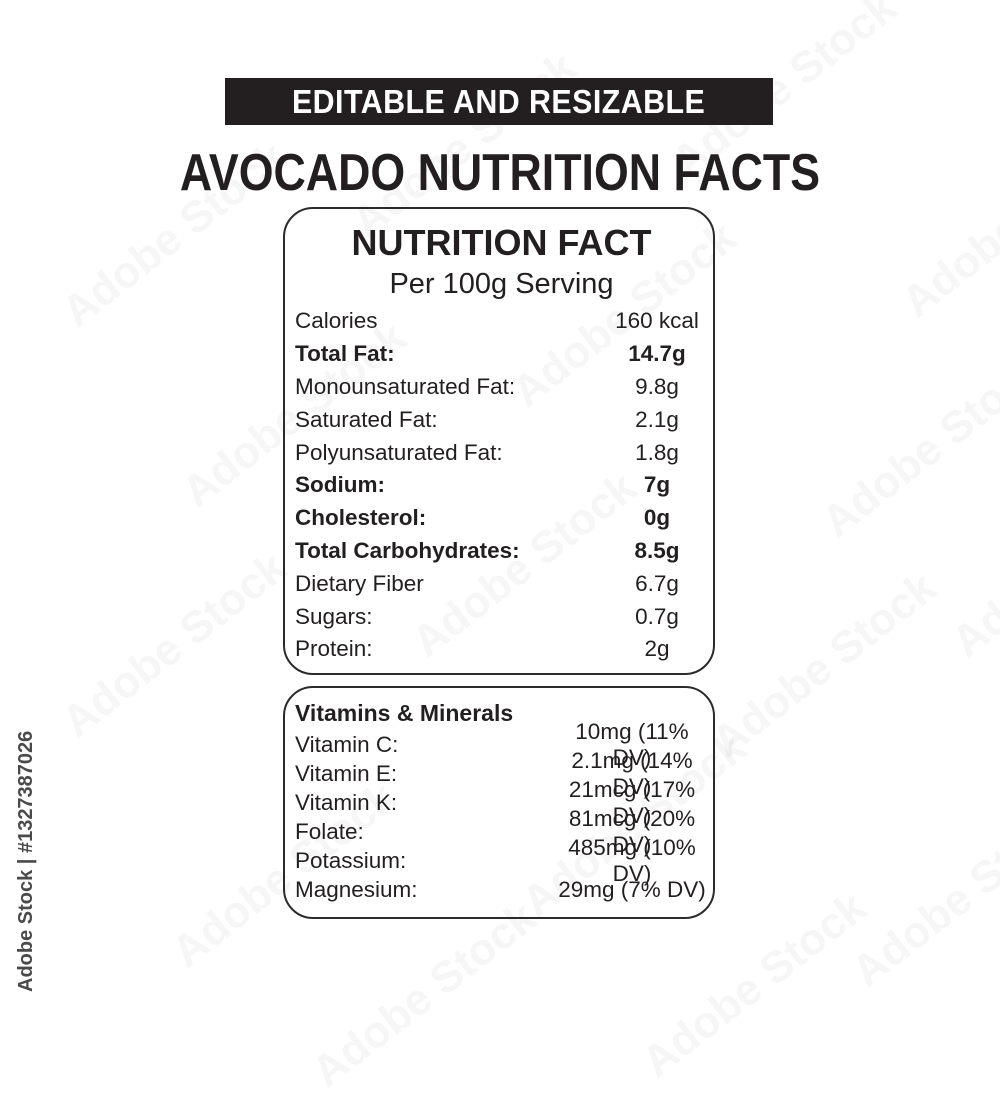  What do you see at coordinates (657, 583) in the screenshot?
I see `nutrient-value: 6.7g` at bounding box center [657, 583].